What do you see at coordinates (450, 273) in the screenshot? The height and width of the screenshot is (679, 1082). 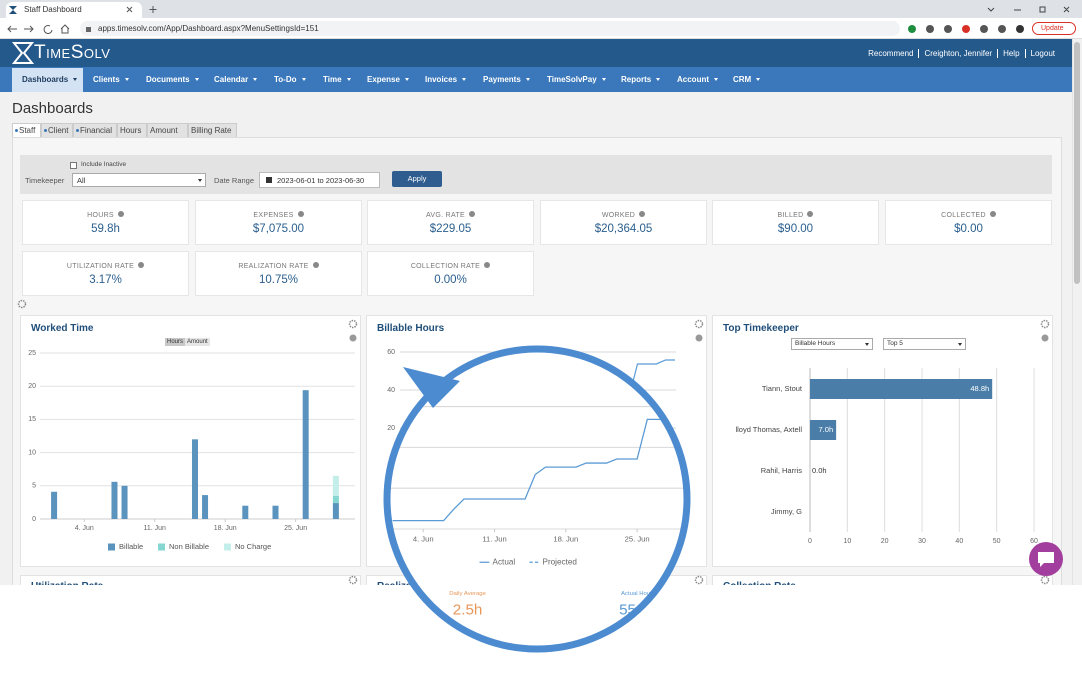 I see `kpi-card: COLLECTION RATE 0.00%` at bounding box center [450, 273].